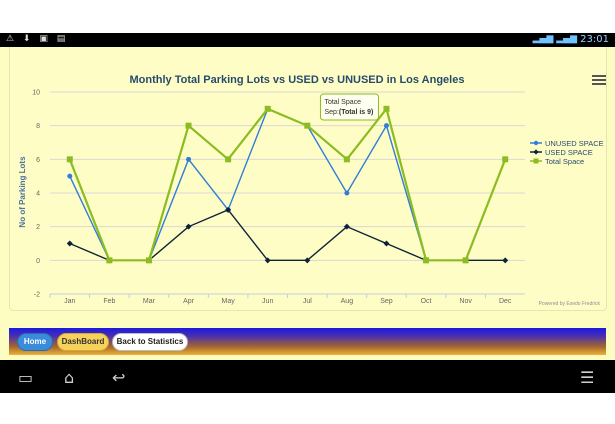  What do you see at coordinates (35, 342) in the screenshot?
I see `home-button: Home` at bounding box center [35, 342].